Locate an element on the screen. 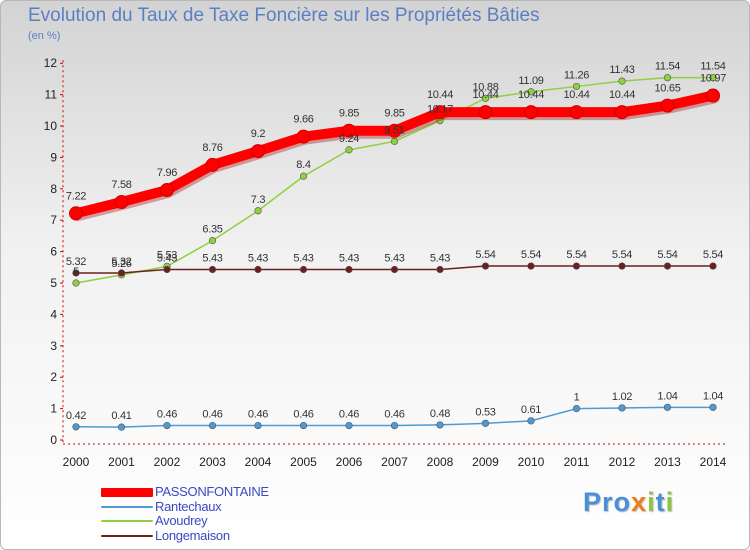  legend-label: Longemaison is located at coordinates (192, 535).